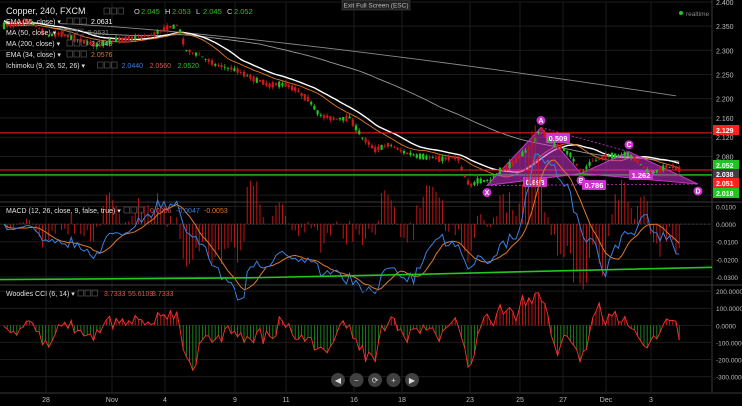  I want to click on cci-tick-label: 100.0000, so click(729, 309).